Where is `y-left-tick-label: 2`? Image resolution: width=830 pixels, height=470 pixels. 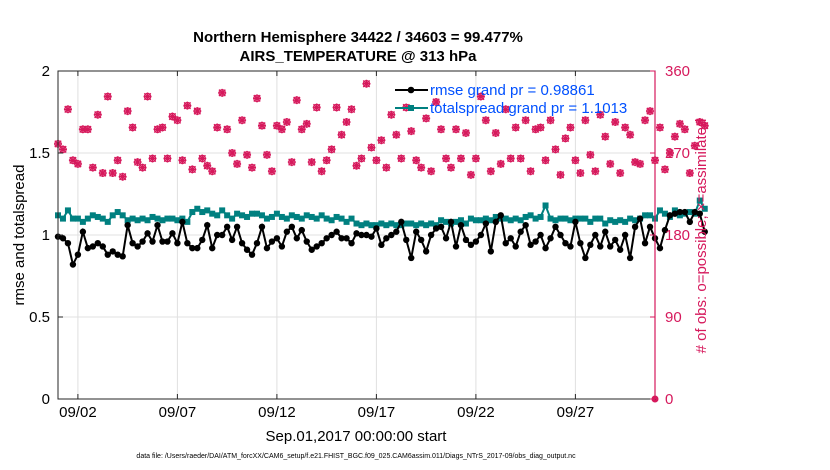 y-left-tick-label: 2 is located at coordinates (46, 71).